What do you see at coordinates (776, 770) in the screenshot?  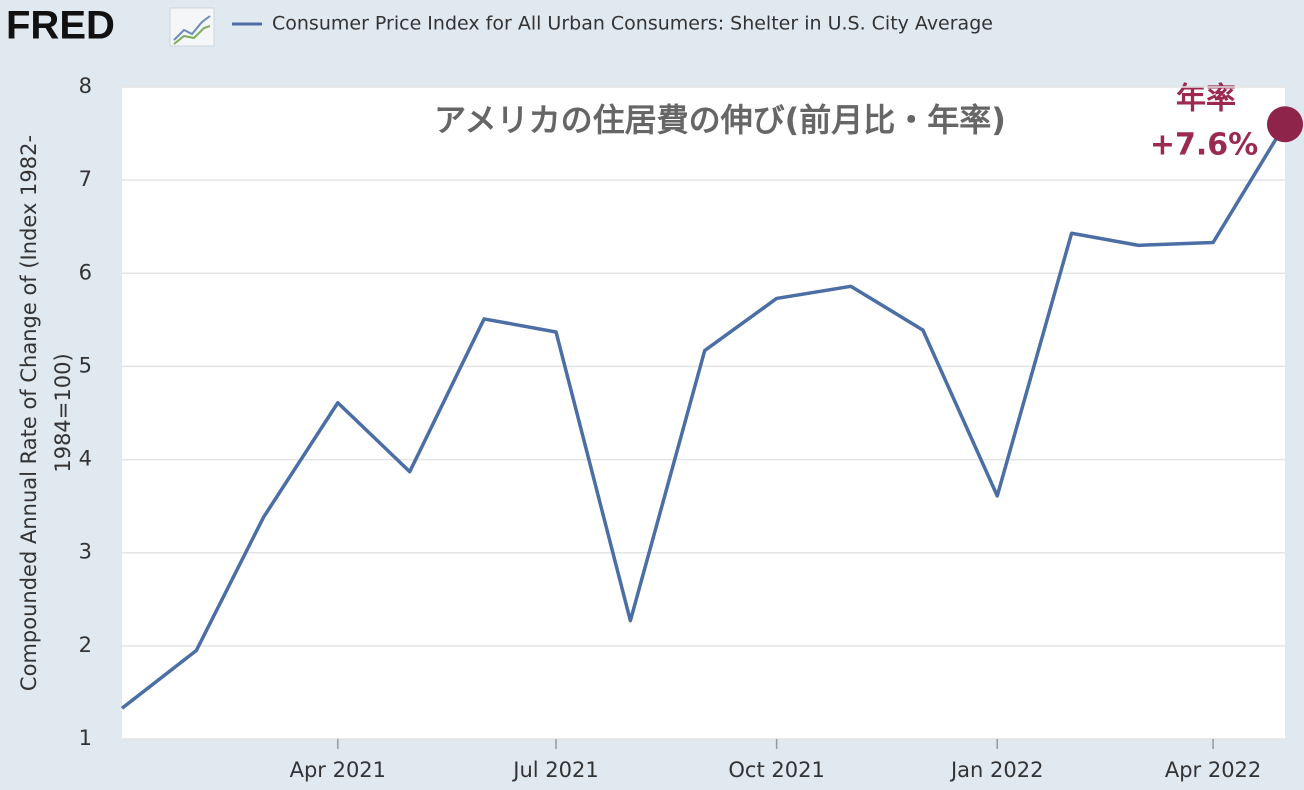 I see `x-tick-label: Oct 2021` at bounding box center [776, 770].